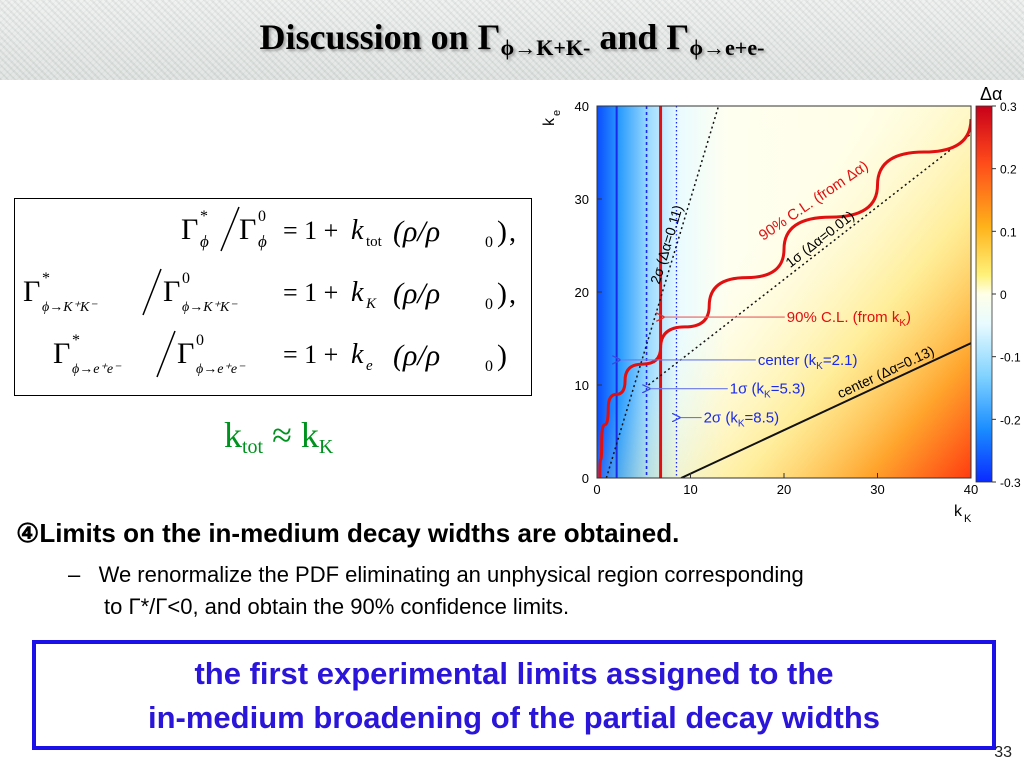  I want to click on kK-sub: K, so click(326, 447).